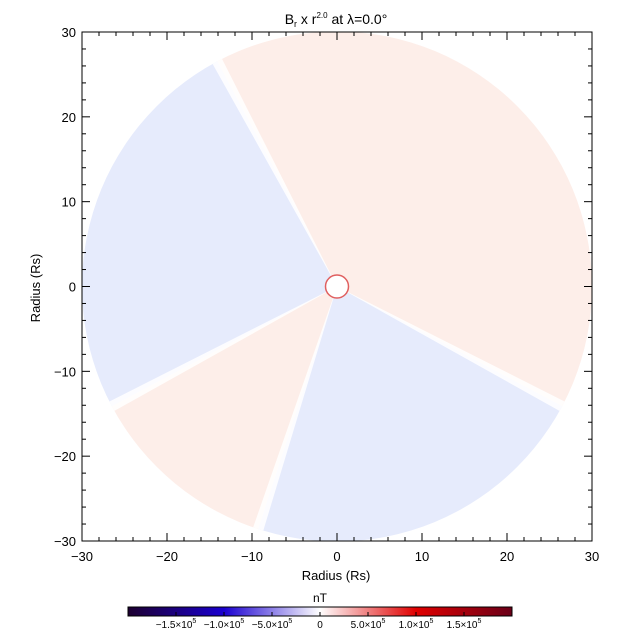 Image resolution: width=640 pixels, height=640 pixels. What do you see at coordinates (336, 556) in the screenshot?
I see `x-tick-label: 0` at bounding box center [336, 556].